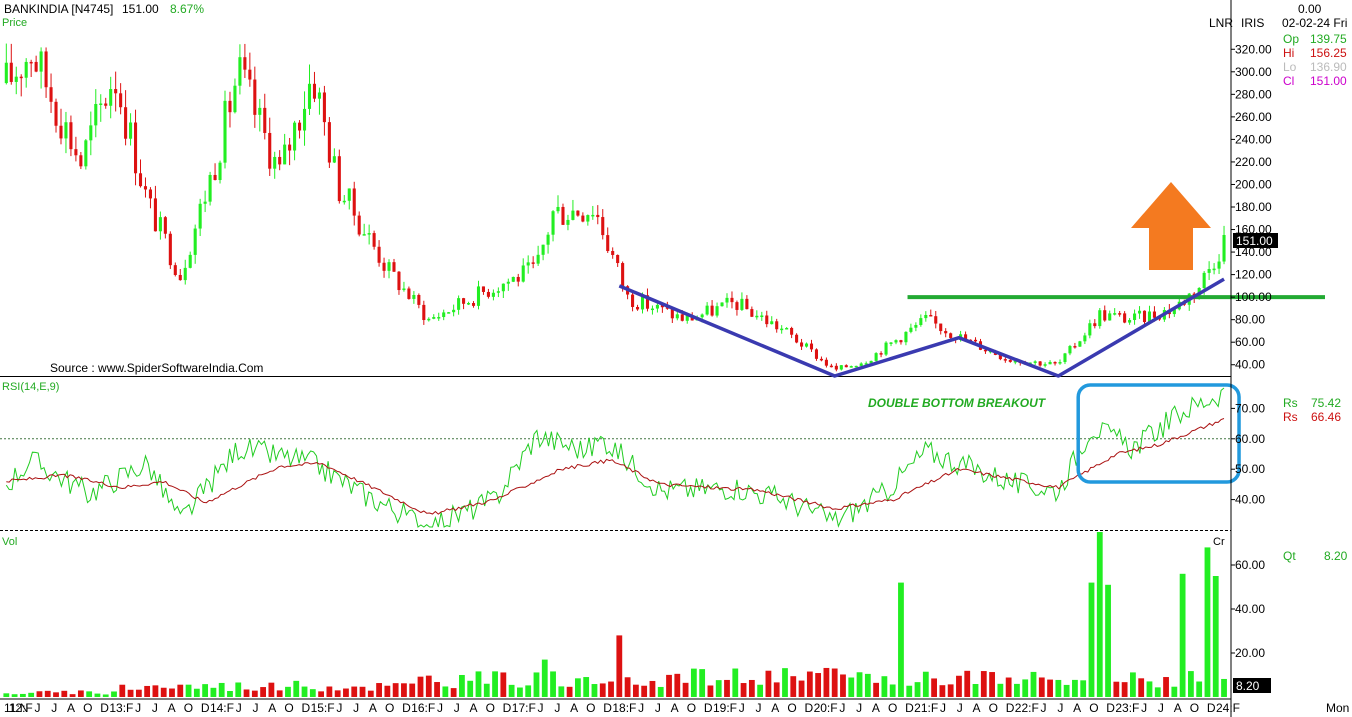 The image size is (1352, 717). I want to click on price-tick-label: 180.00, so click(1253, 207).